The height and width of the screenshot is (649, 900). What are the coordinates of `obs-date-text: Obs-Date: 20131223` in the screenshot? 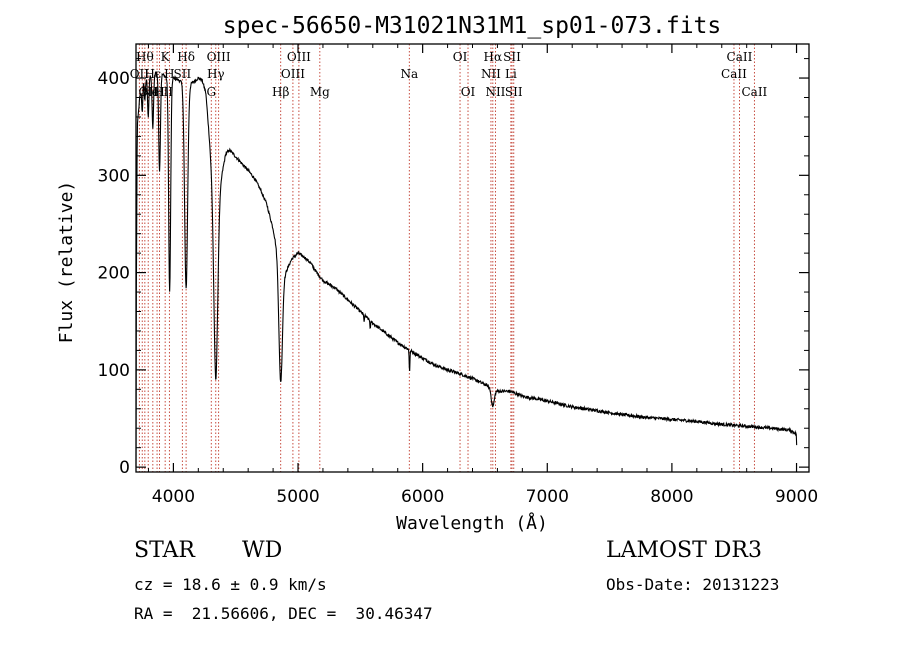 It's located at (693, 584).